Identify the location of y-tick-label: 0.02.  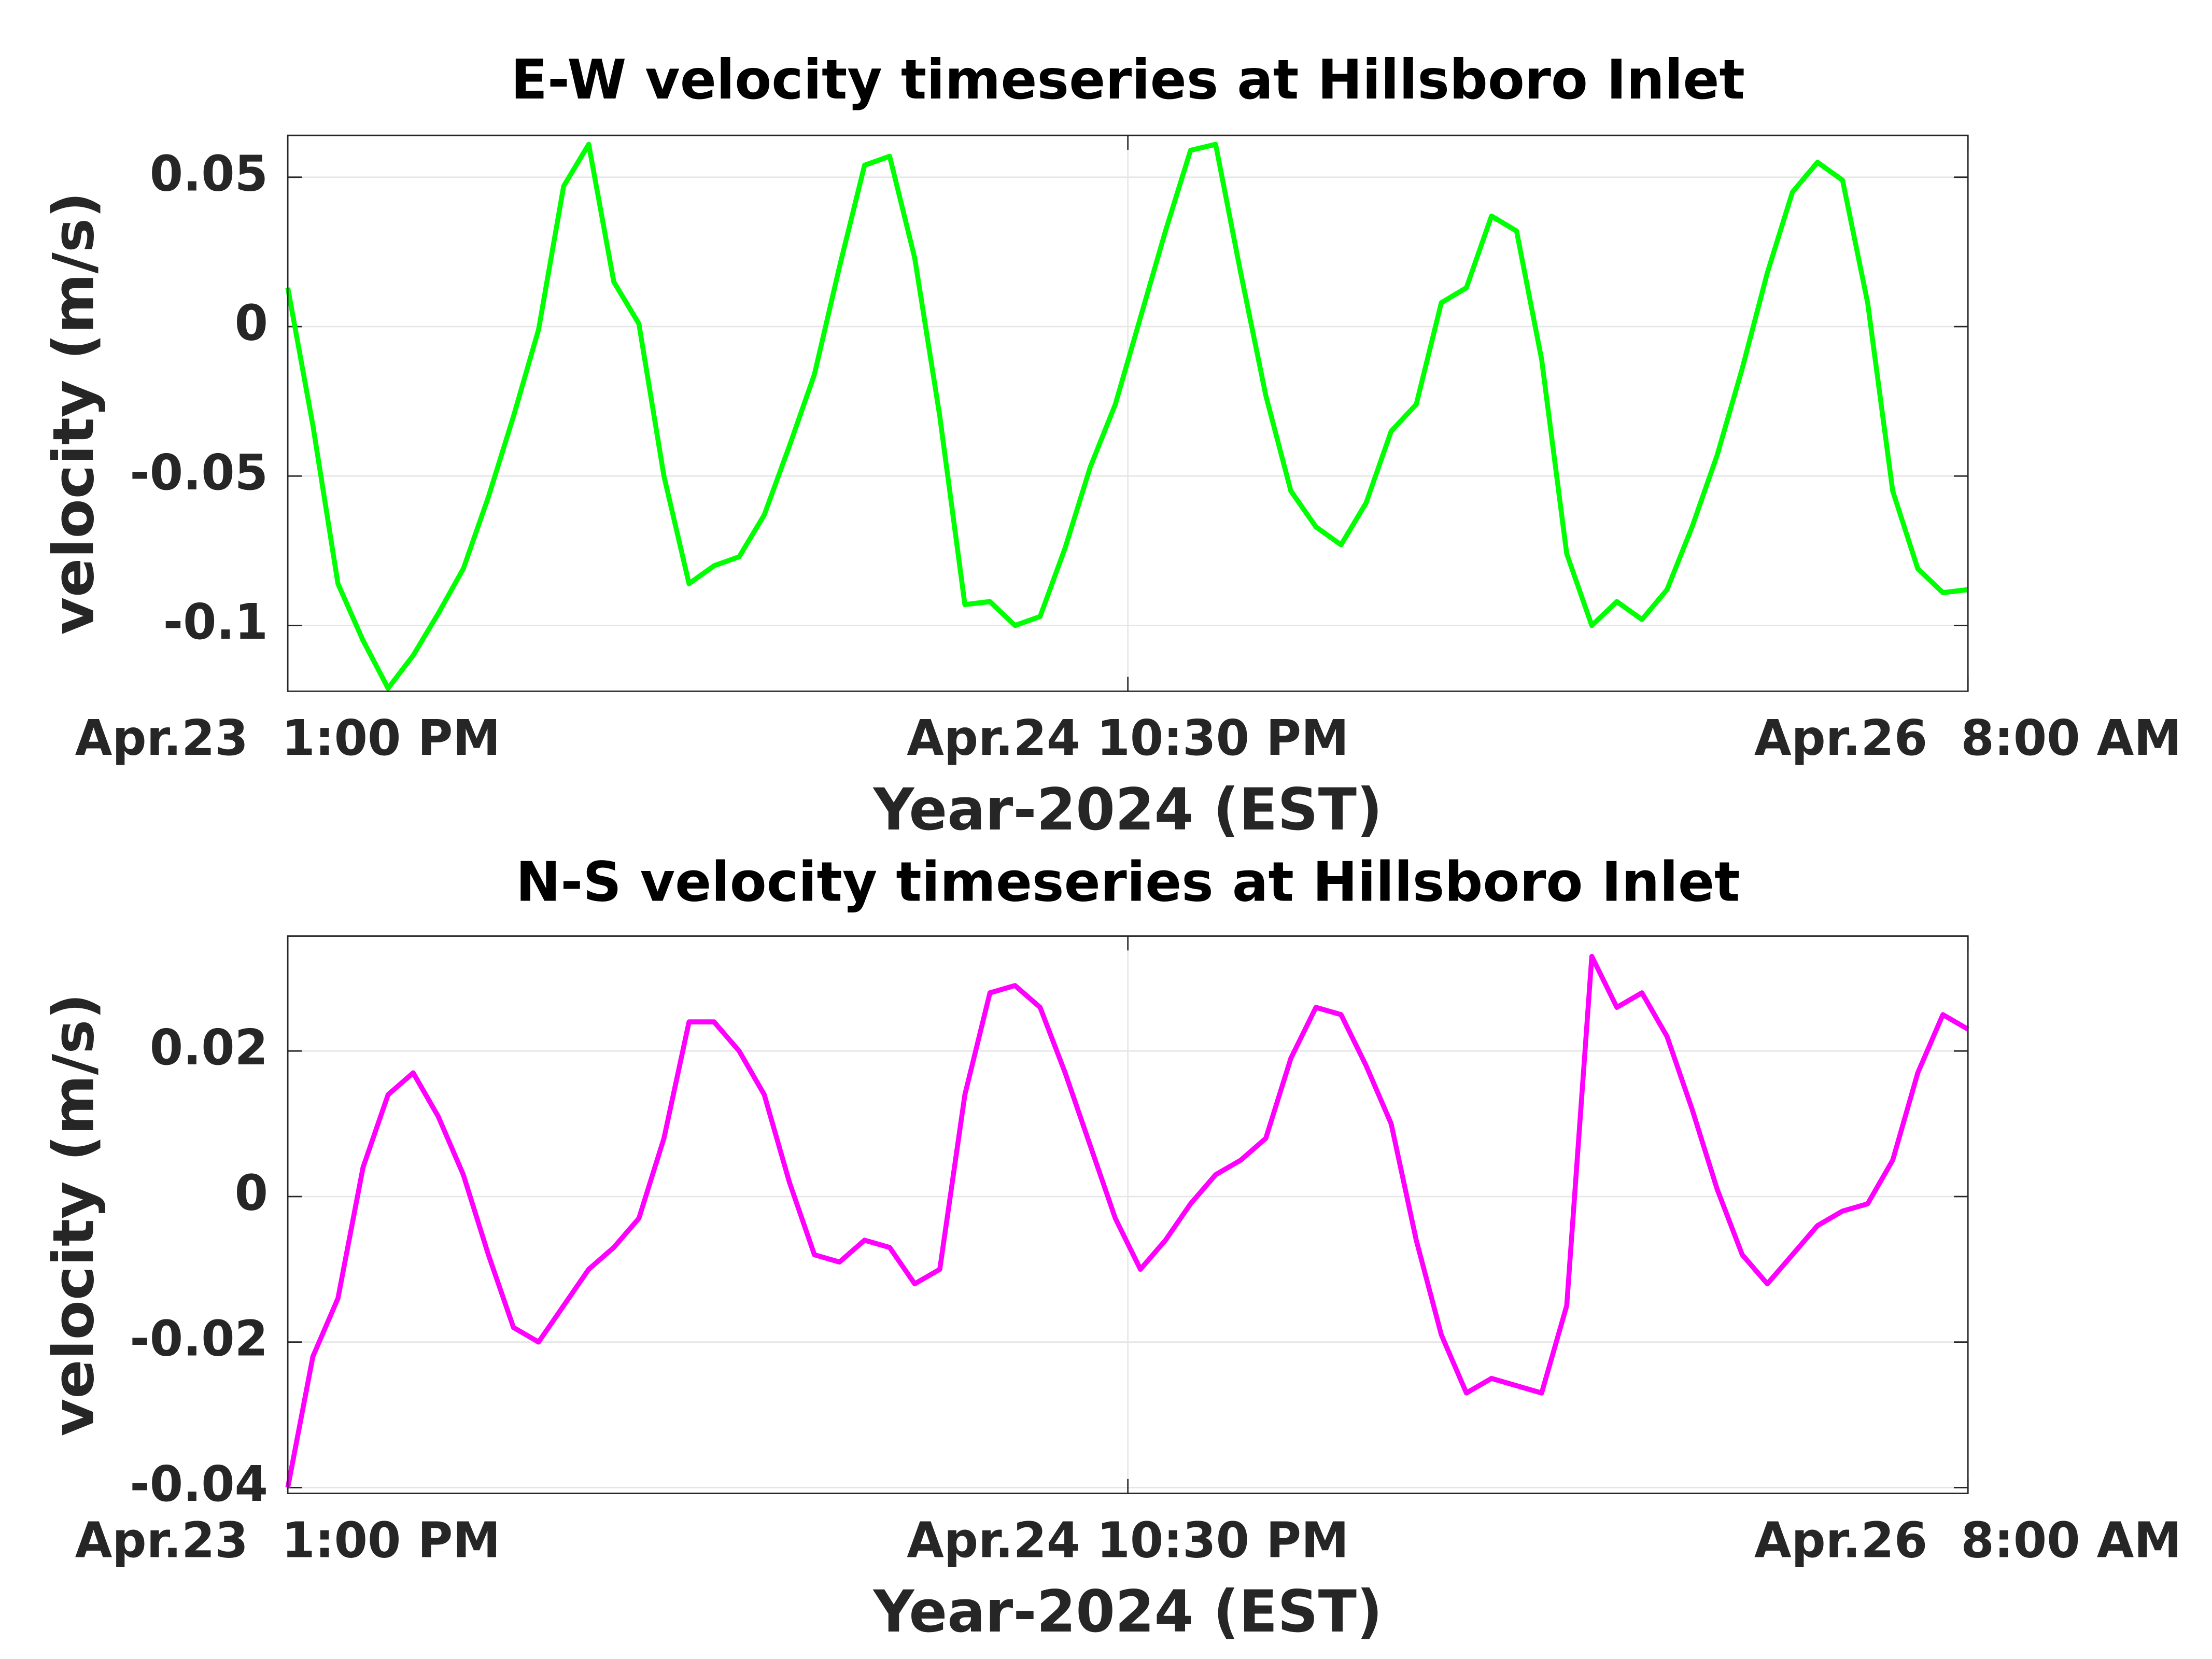
(209, 1047).